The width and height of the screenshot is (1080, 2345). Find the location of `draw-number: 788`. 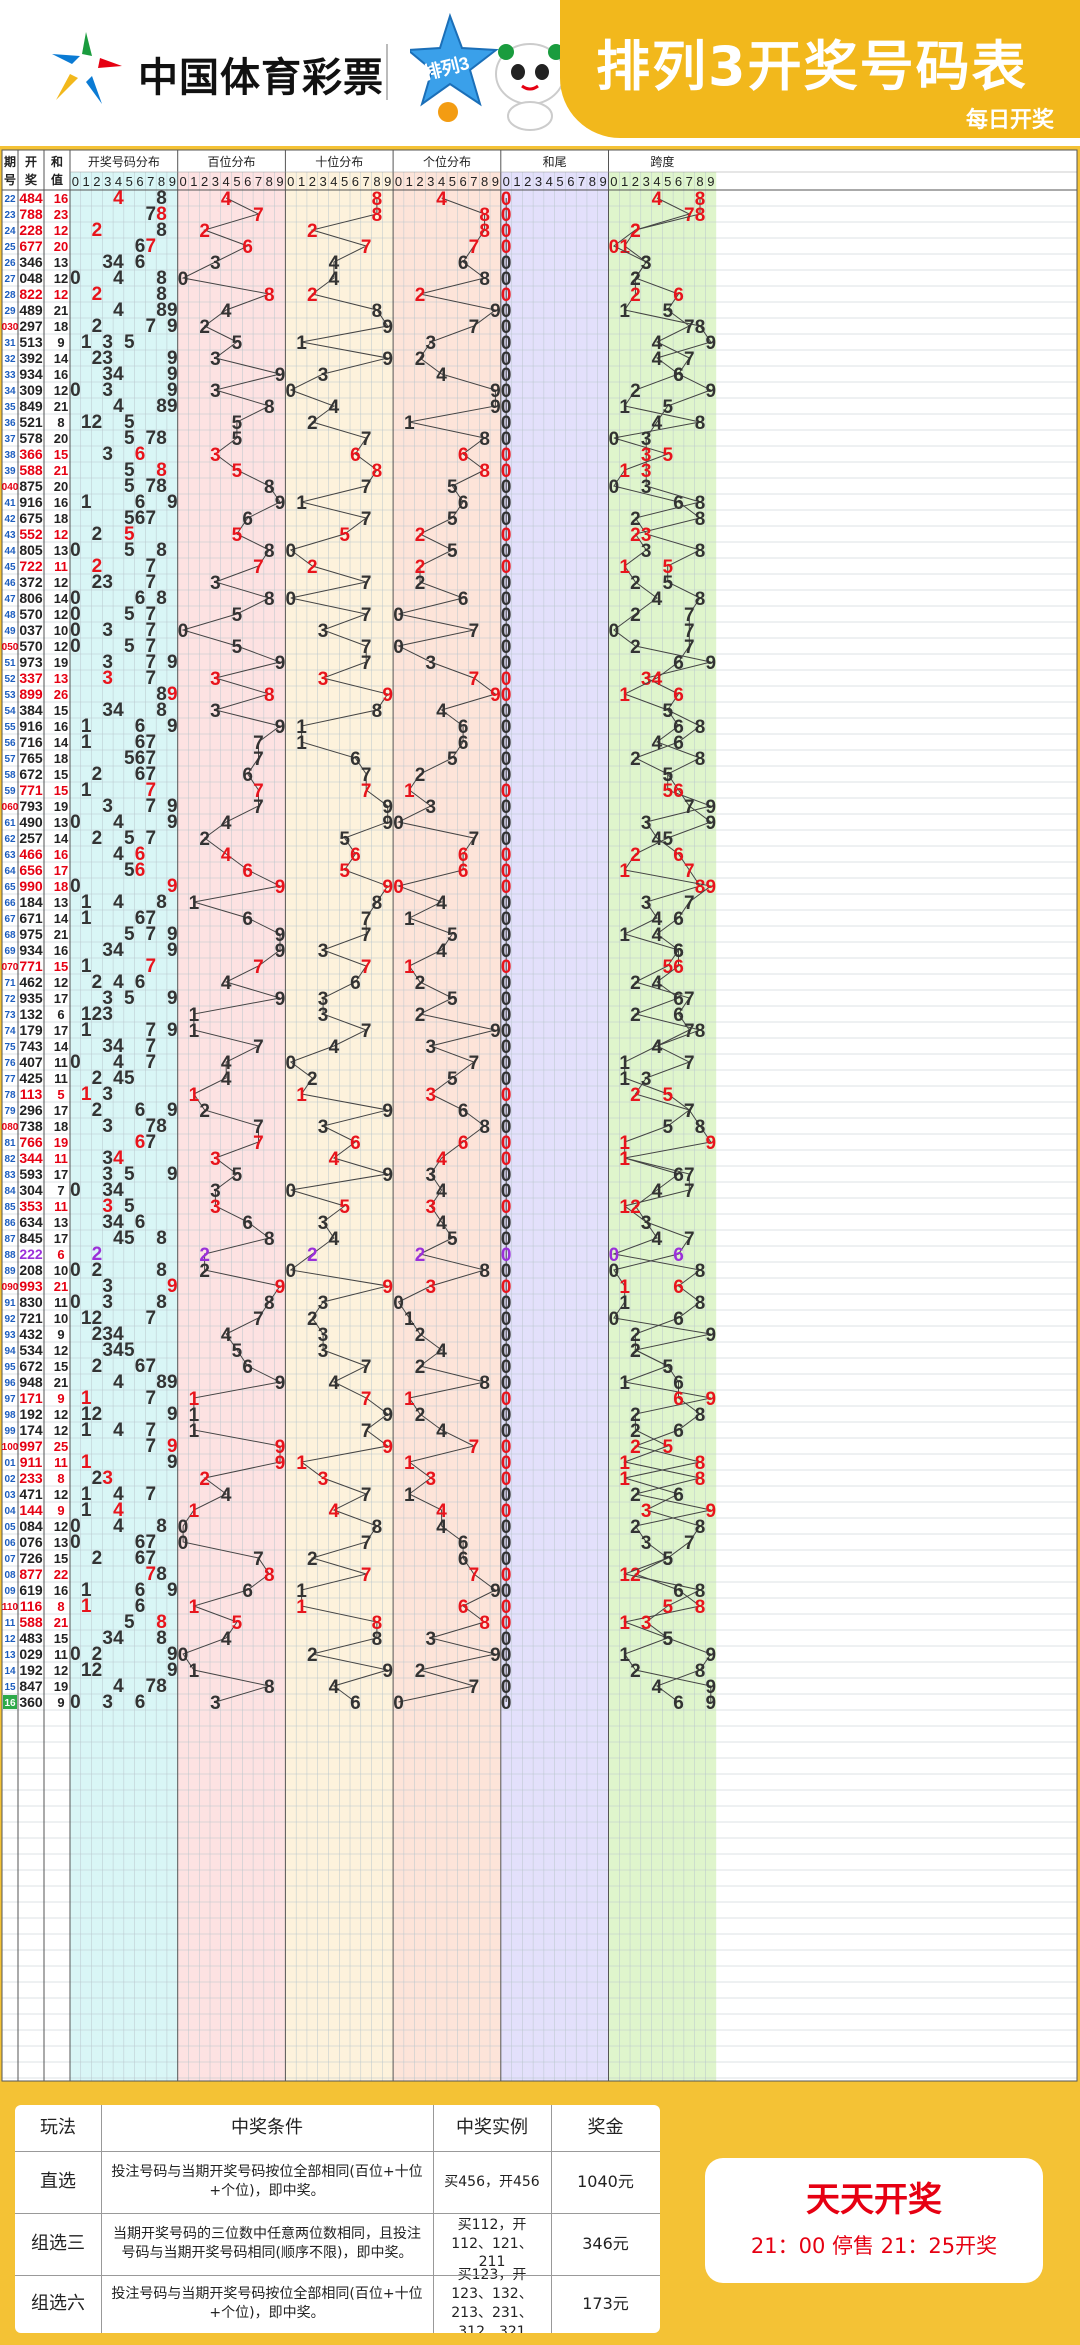

draw-number: 788 is located at coordinates (31, 214).